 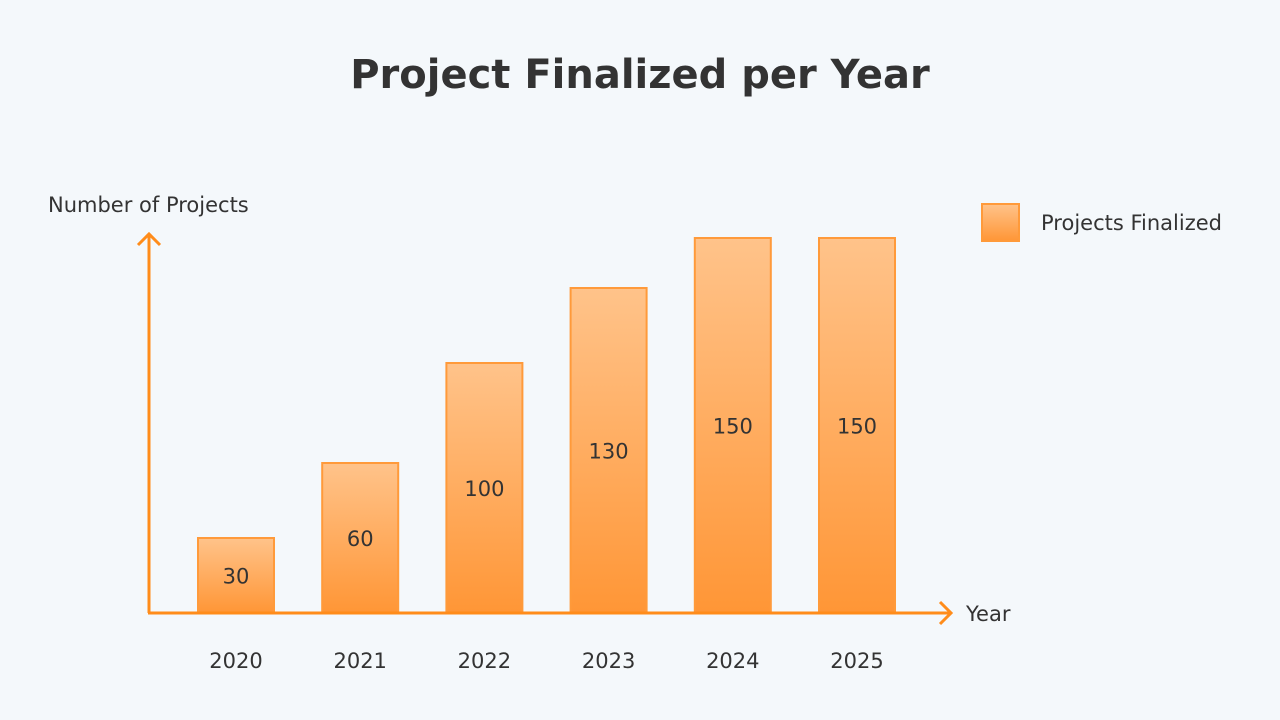 I want to click on data-label: 100, so click(x=484, y=489).